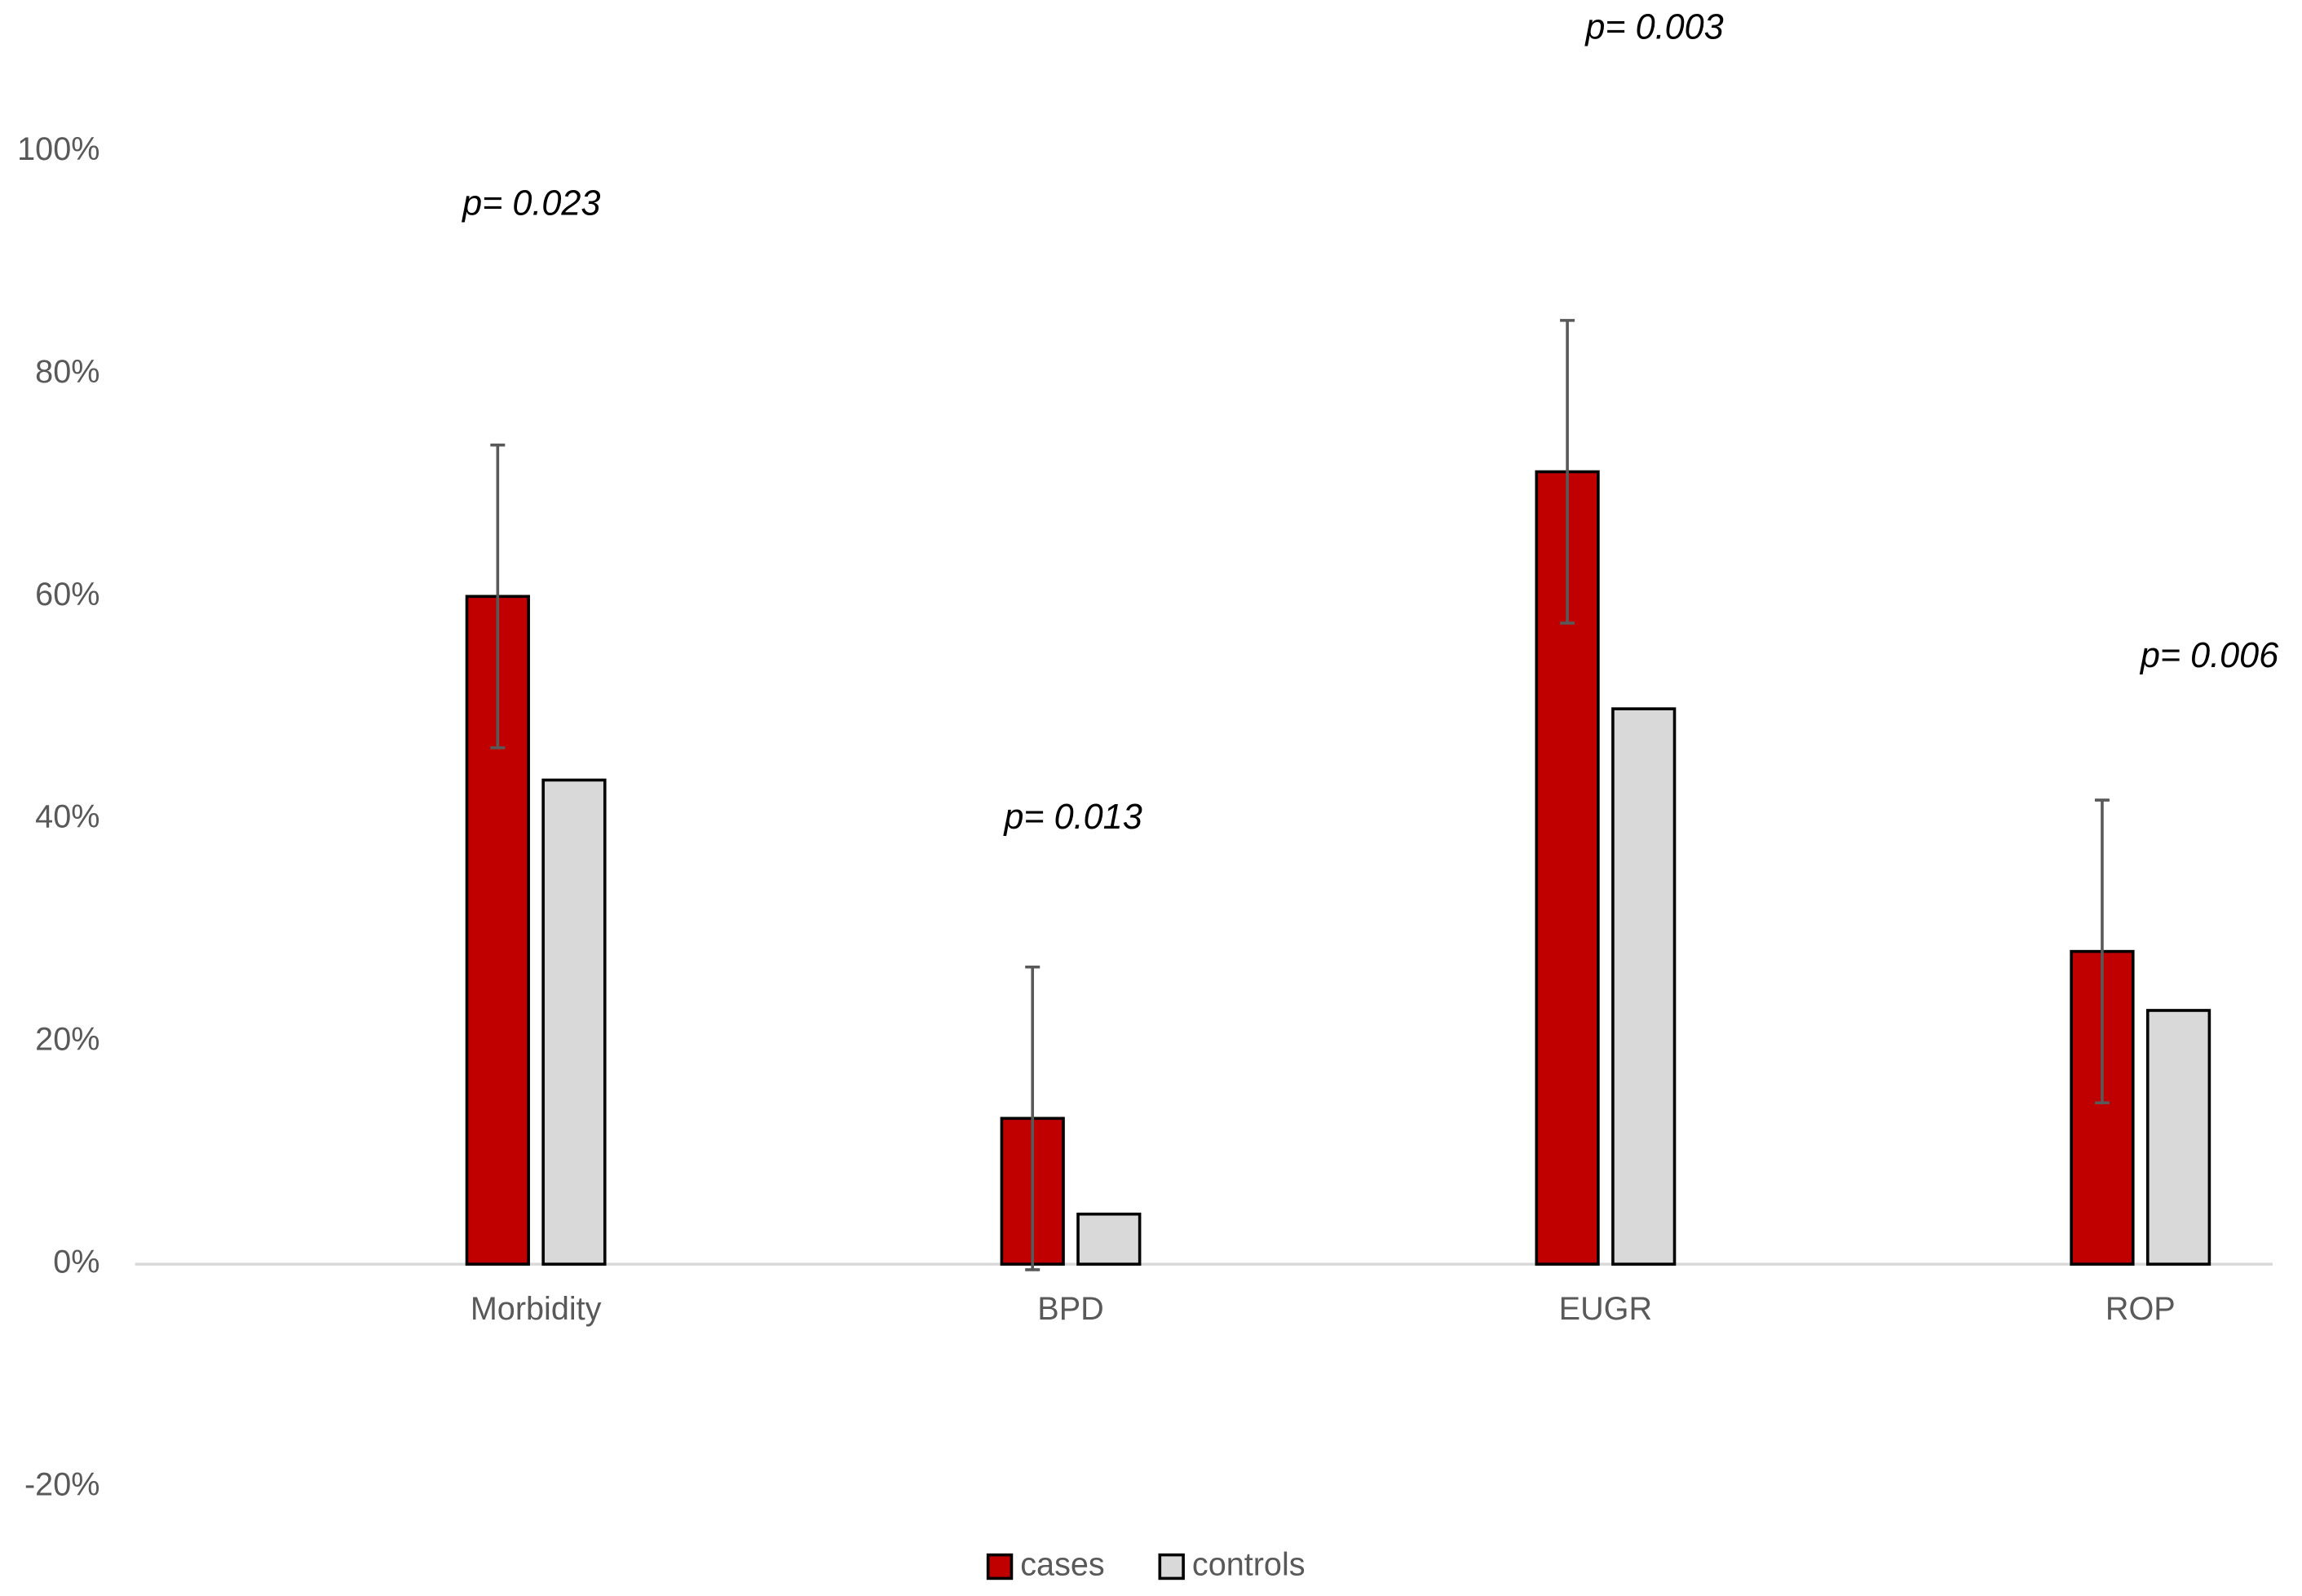  Describe the element at coordinates (2140, 1309) in the screenshot. I see `x-tick-label: ROP` at that location.